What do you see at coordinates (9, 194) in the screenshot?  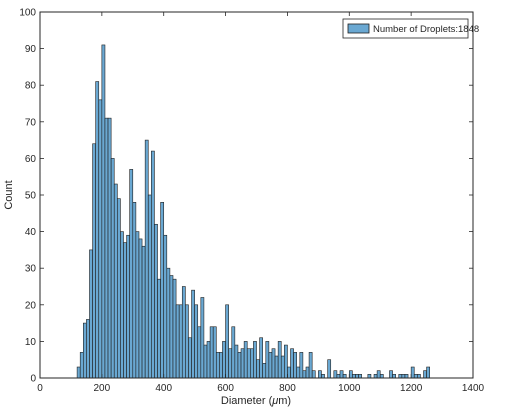 I see `y-axis-label: Count` at bounding box center [9, 194].